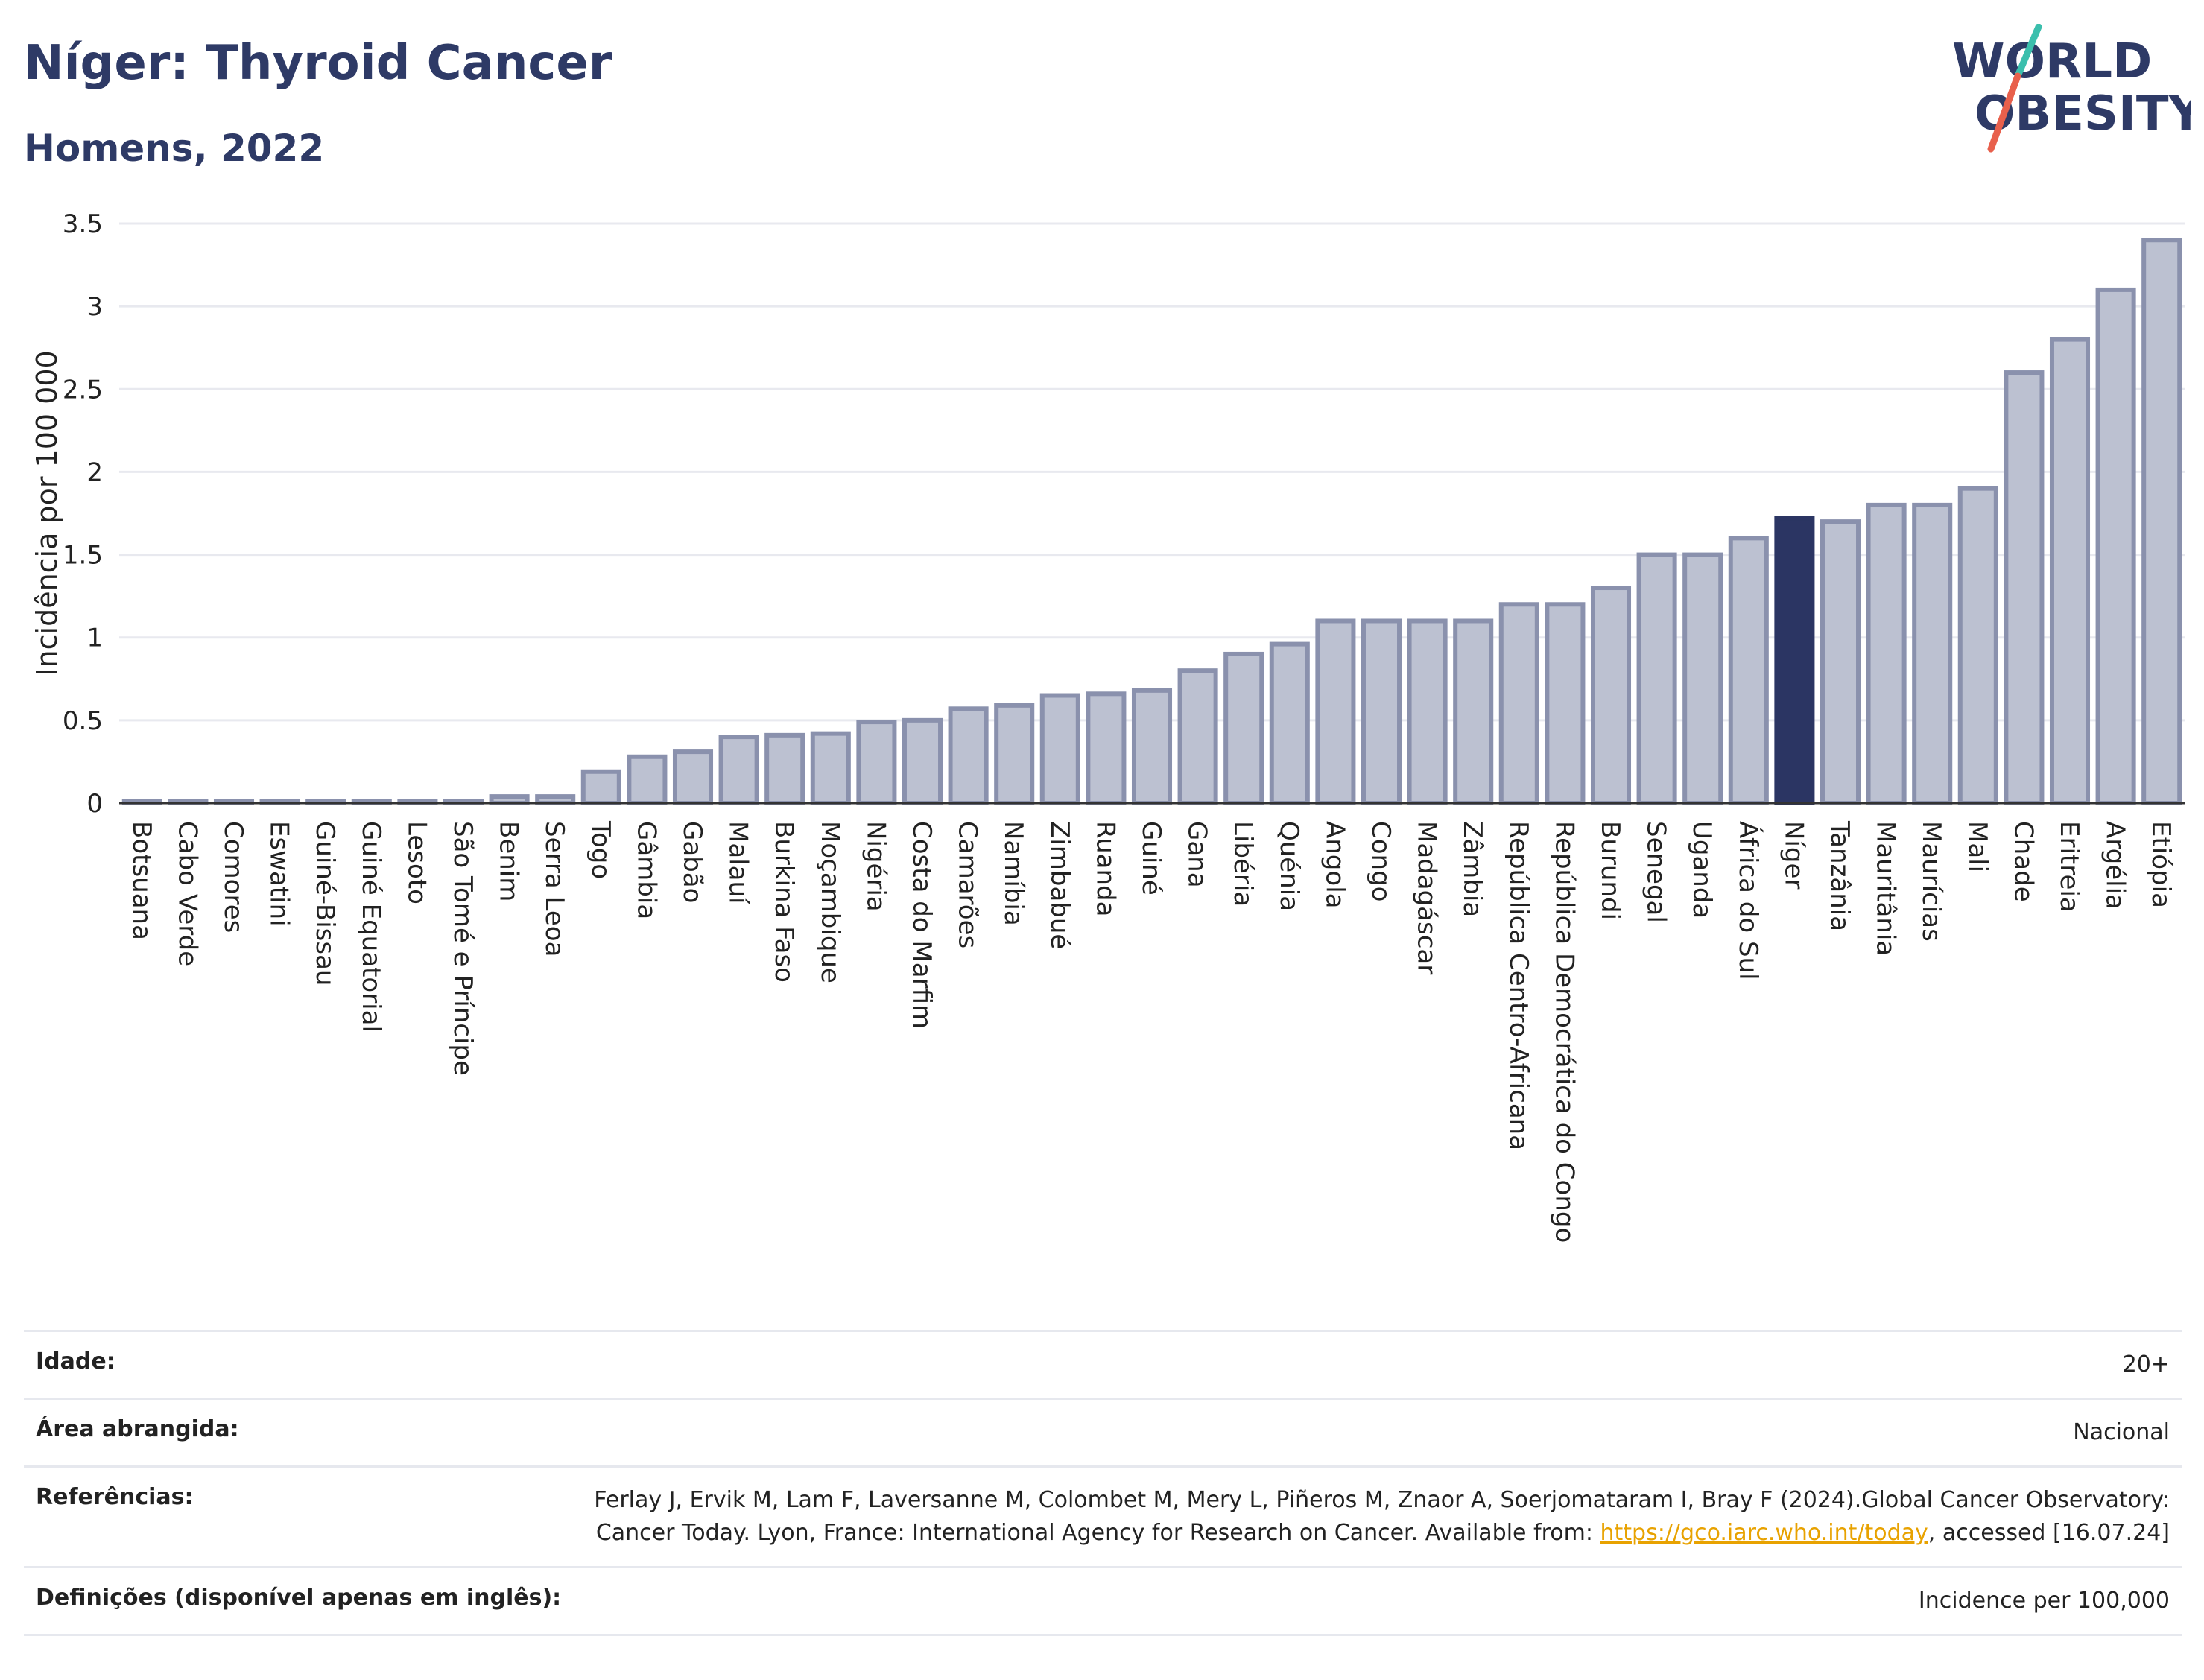 The height and width of the screenshot is (1680, 2204). Describe the element at coordinates (2161, 864) in the screenshot. I see `x-tick-label: Etiópia` at that location.